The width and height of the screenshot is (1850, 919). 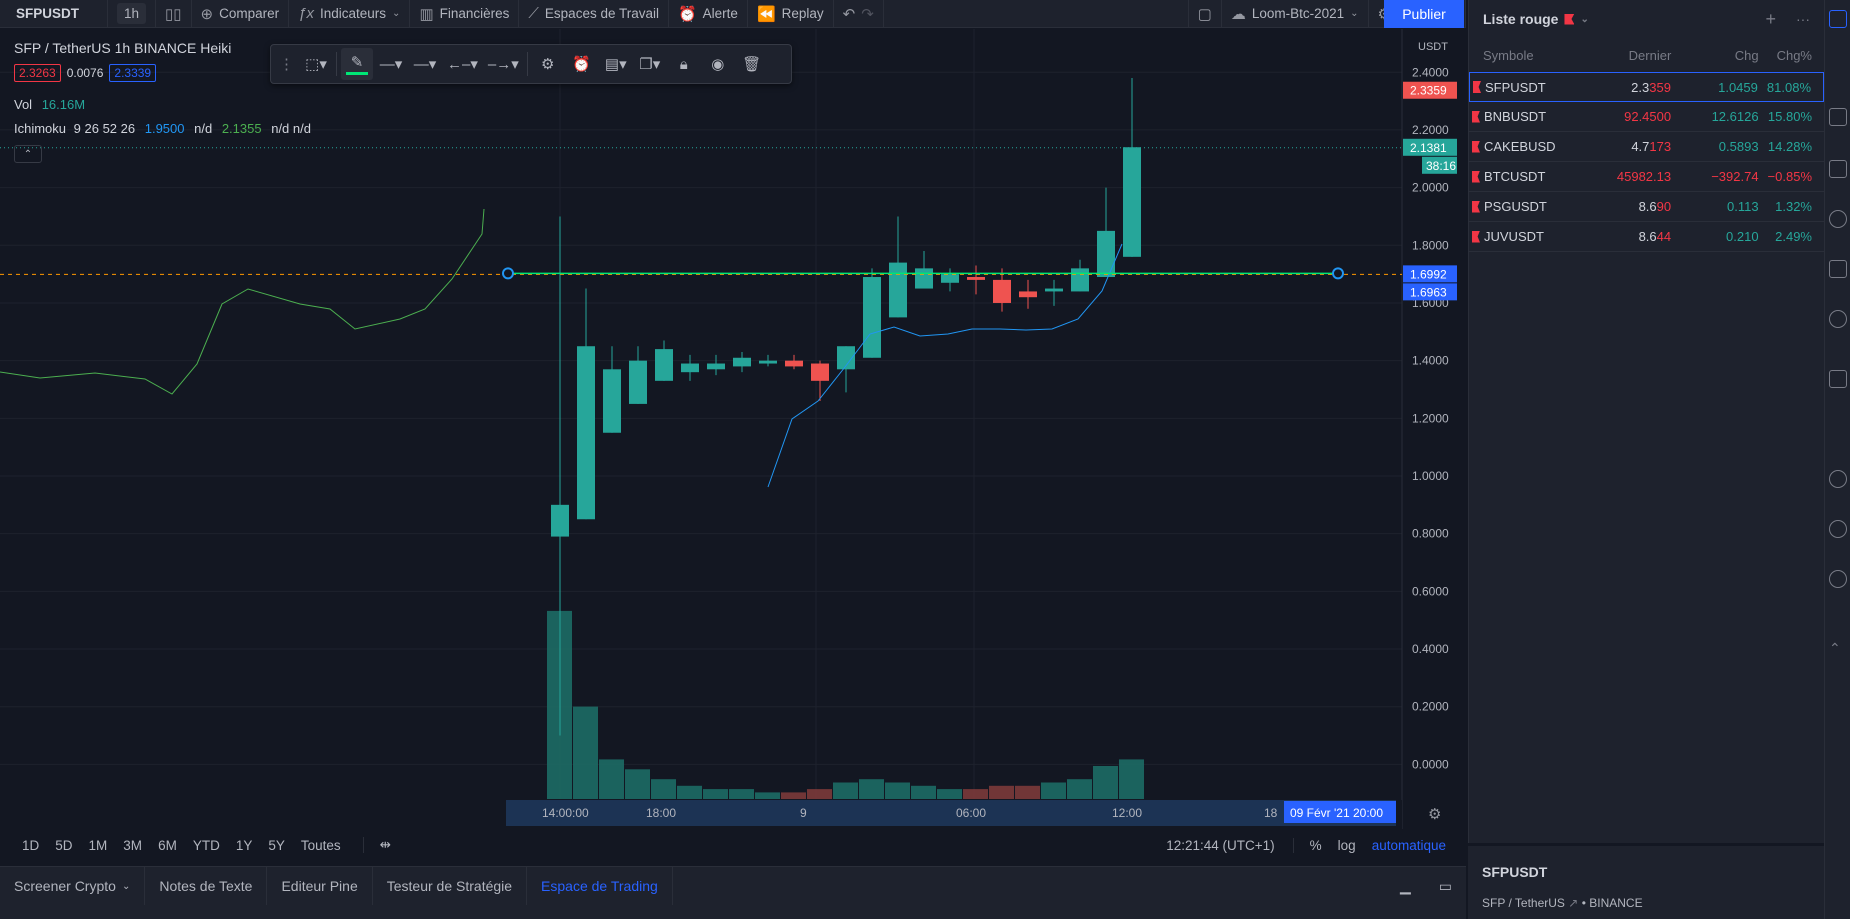 I want to click on line-color-button: ✎, so click(x=357, y=64).